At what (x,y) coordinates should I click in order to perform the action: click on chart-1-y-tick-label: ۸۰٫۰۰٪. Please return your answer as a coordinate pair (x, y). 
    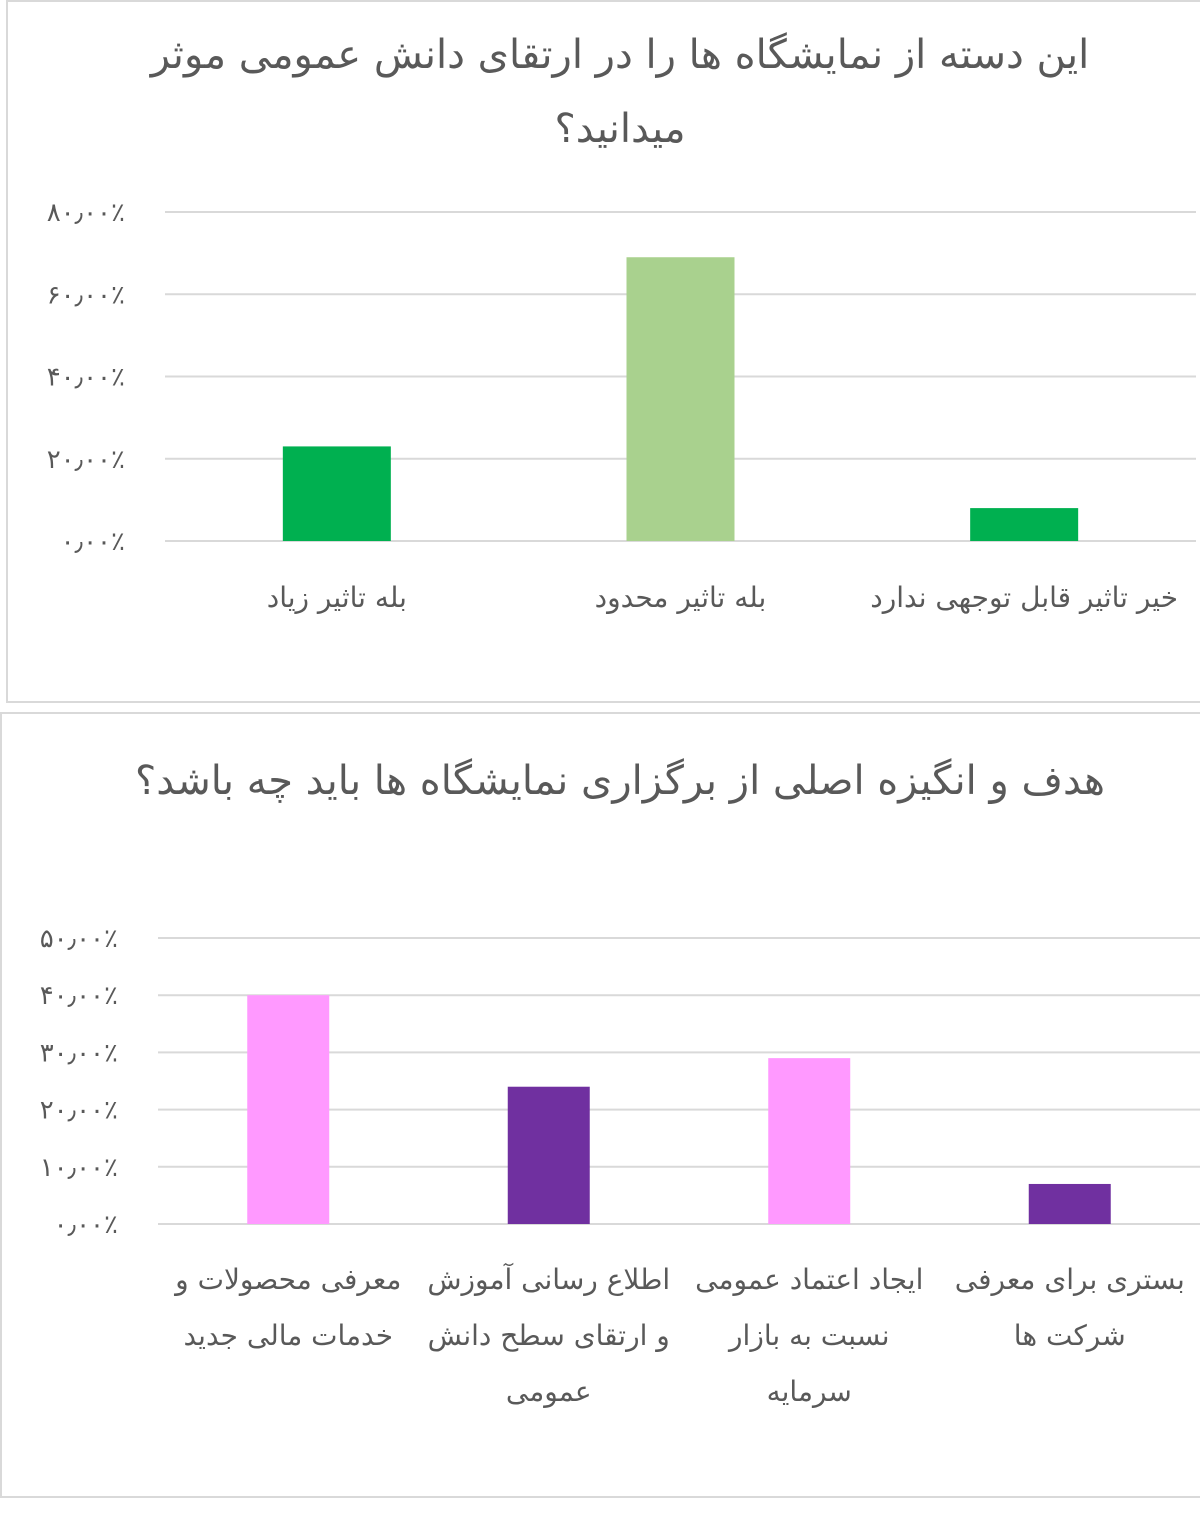
    Looking at the image, I should click on (86, 213).